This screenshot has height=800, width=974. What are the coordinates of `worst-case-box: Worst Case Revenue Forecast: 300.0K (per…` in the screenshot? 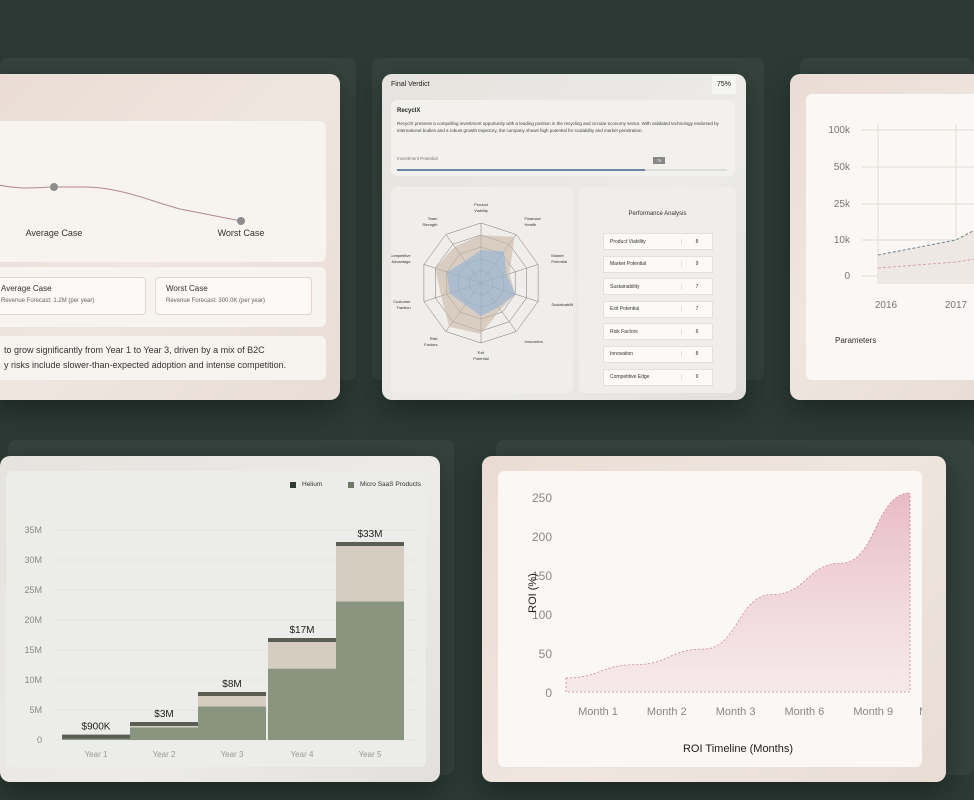 It's located at (233, 296).